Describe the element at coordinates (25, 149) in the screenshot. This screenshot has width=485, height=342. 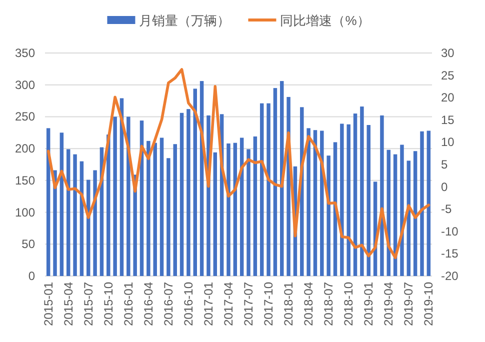
I see `y-tick-label: 200` at that location.